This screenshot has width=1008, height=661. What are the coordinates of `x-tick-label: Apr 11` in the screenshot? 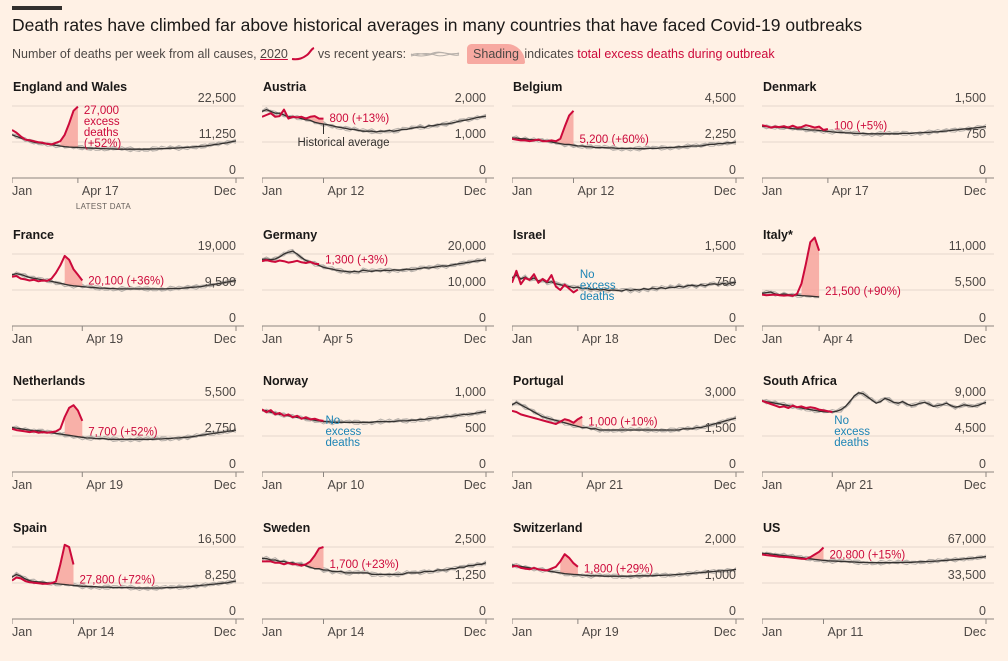 It's located at (845, 632).